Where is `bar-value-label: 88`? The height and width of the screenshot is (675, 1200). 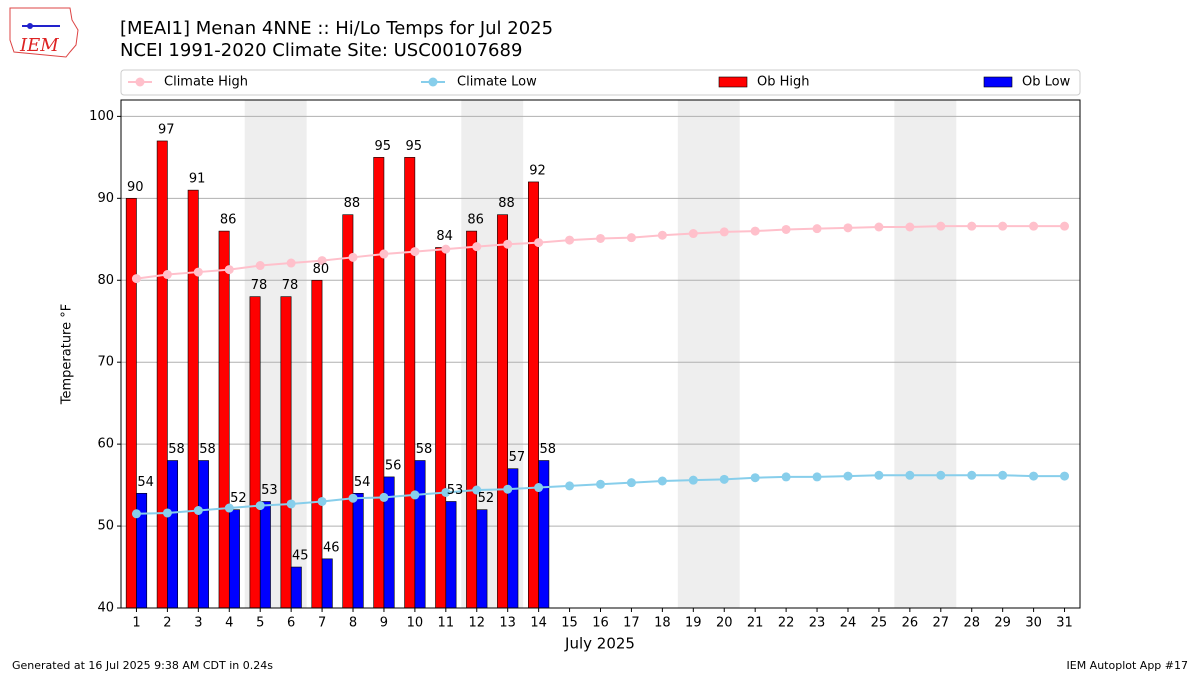
bar-value-label: 88 is located at coordinates (506, 203).